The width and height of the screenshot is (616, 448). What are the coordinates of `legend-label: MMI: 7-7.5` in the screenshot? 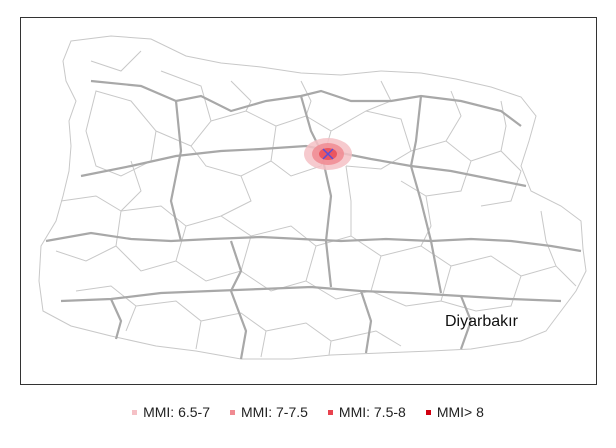 It's located at (274, 412).